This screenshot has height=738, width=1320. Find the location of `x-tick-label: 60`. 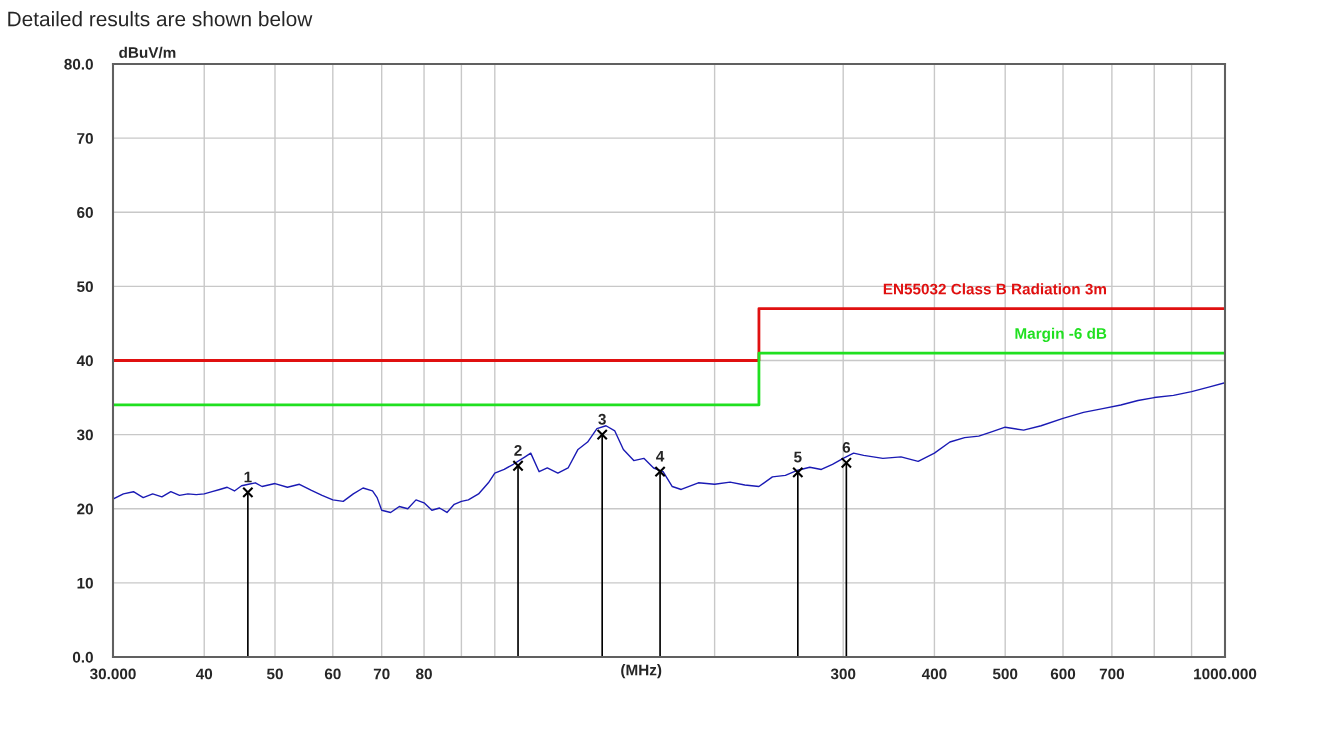

x-tick-label: 60 is located at coordinates (332, 674).